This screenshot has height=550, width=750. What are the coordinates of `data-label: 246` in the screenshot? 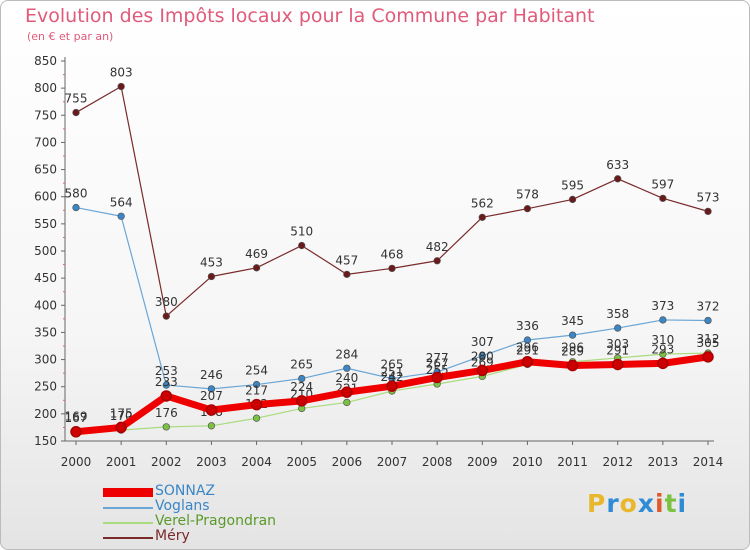 It's located at (211, 375).